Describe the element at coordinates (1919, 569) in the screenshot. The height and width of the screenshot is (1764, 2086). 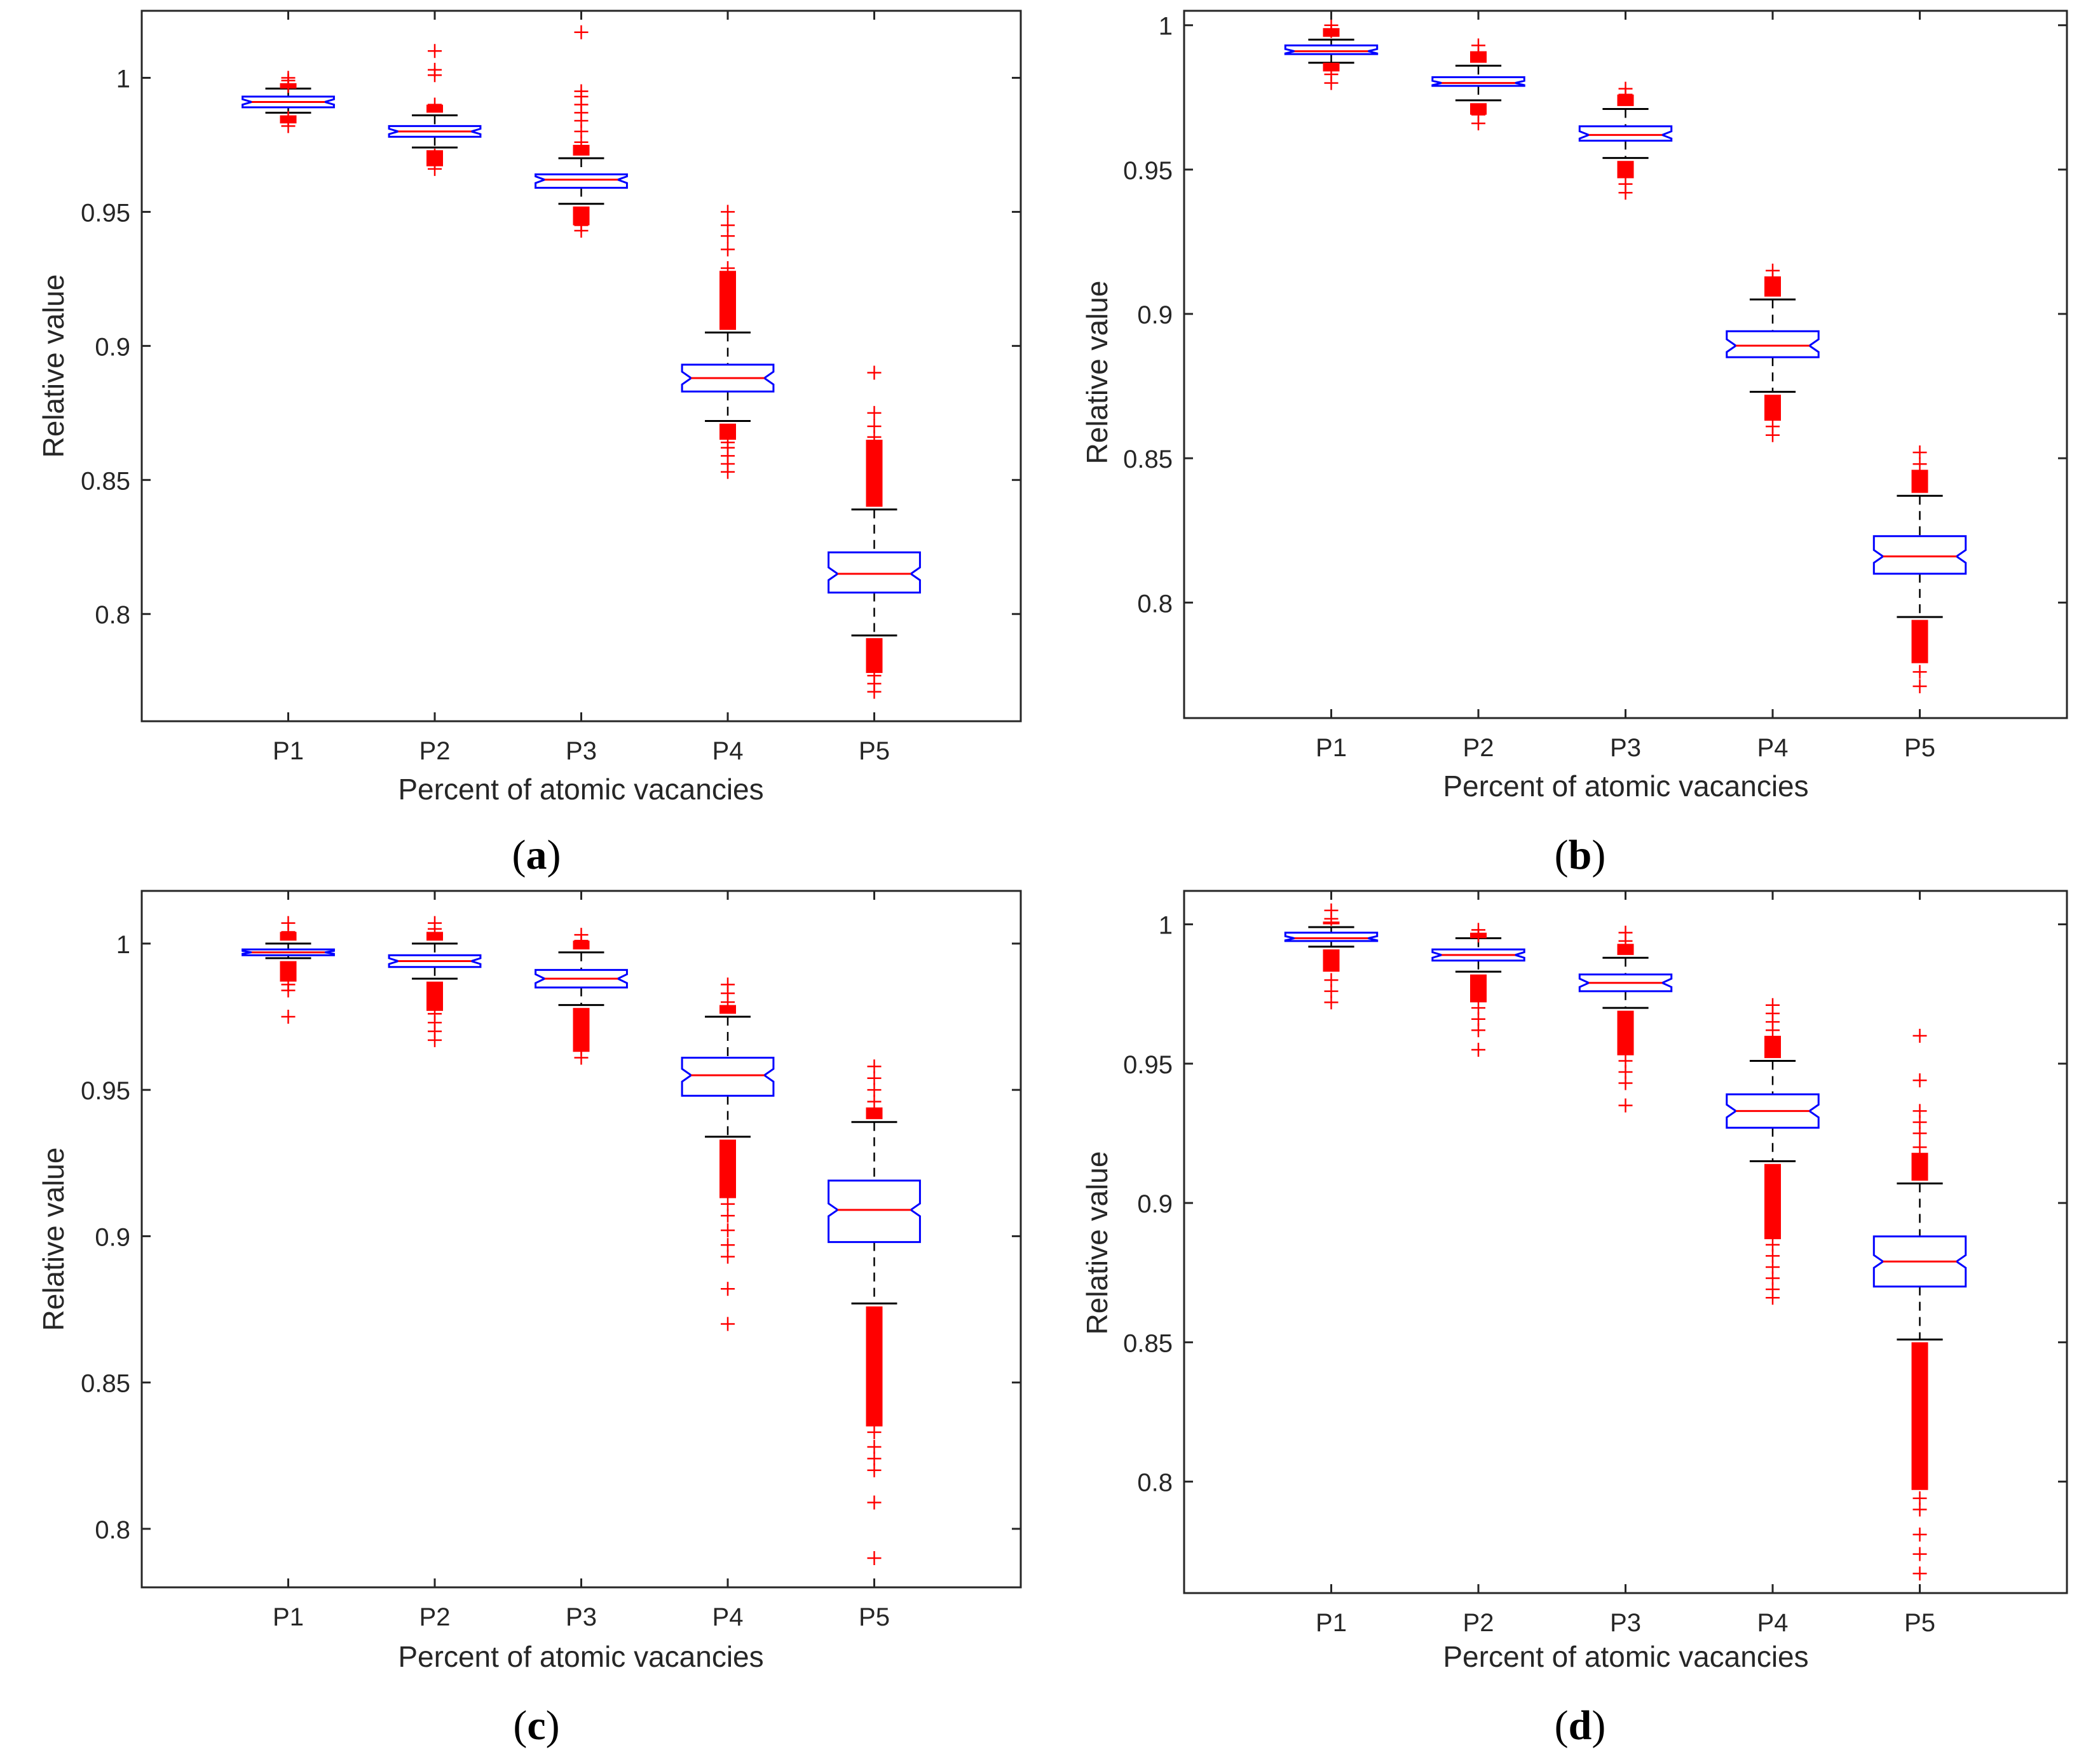
I see `panel-b-box-p5` at that location.